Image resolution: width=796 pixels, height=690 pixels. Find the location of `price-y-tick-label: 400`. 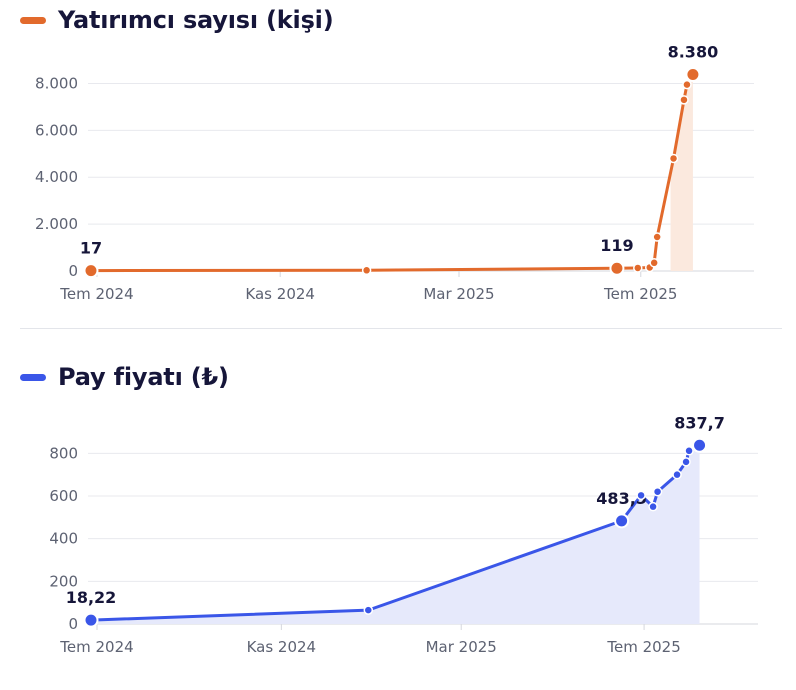

price-y-tick-label: 400 is located at coordinates (63, 539).